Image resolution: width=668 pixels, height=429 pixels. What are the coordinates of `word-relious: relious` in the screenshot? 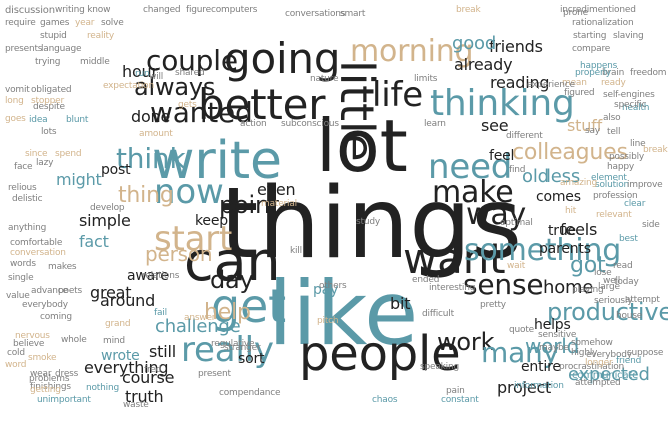 It's located at (22, 188).